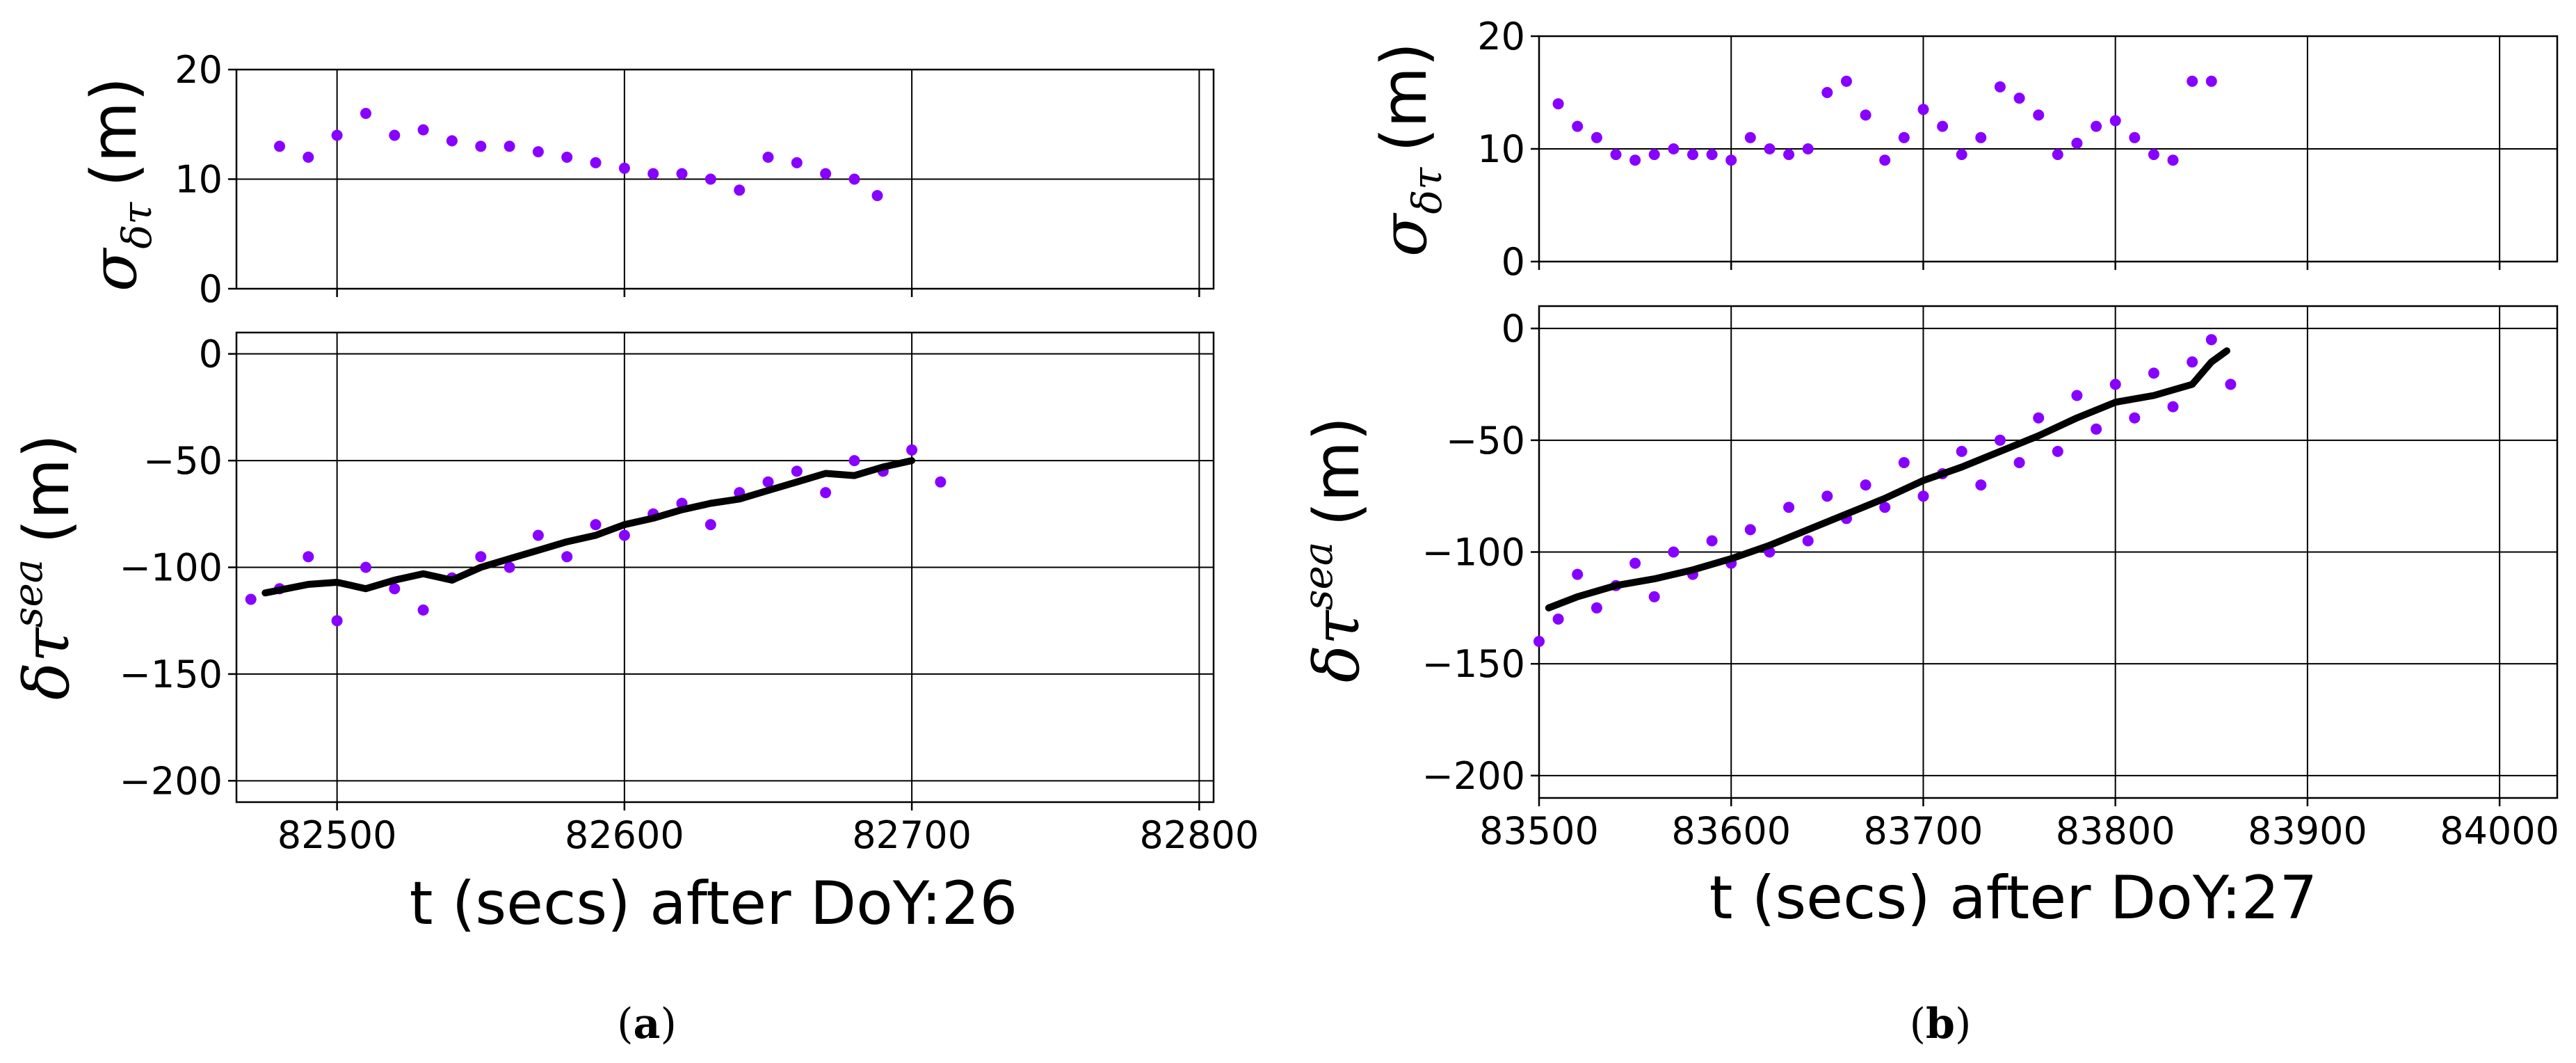  Describe the element at coordinates (1539, 831) in the screenshot. I see `panel-b-delay-xtick-label: 83500` at that location.